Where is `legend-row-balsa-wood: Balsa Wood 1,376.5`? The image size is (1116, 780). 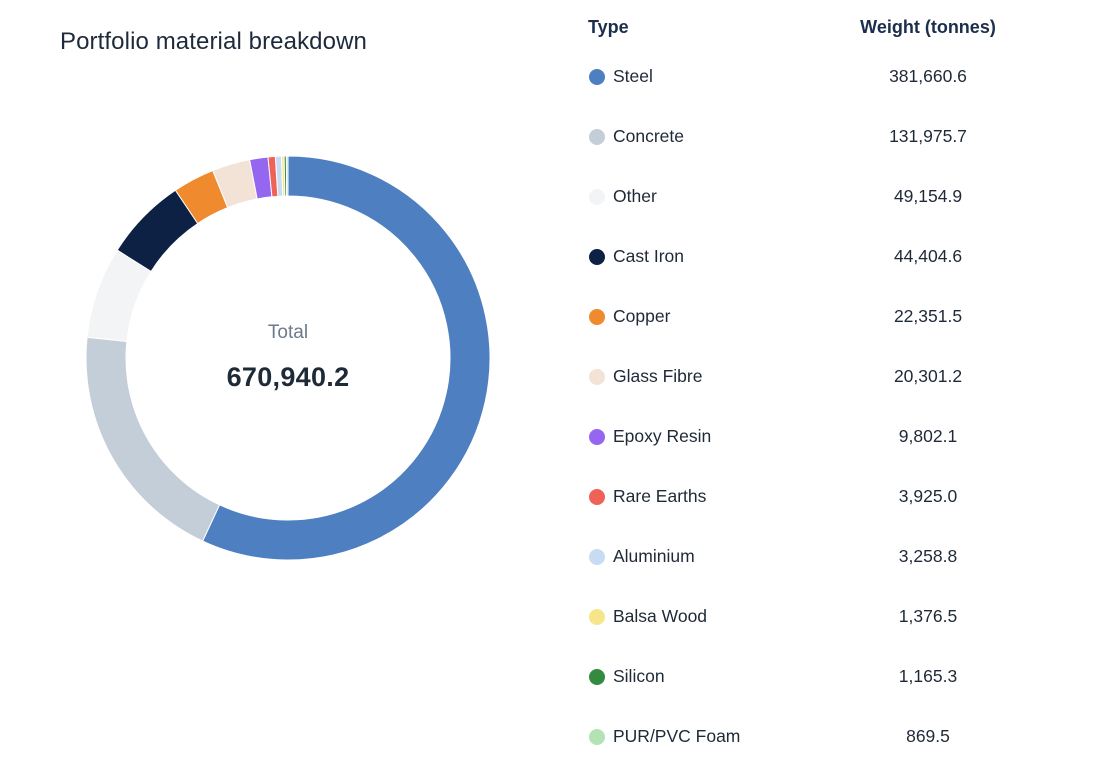
legend-row-balsa-wood: Balsa Wood 1,376.5 is located at coordinates (818, 630).